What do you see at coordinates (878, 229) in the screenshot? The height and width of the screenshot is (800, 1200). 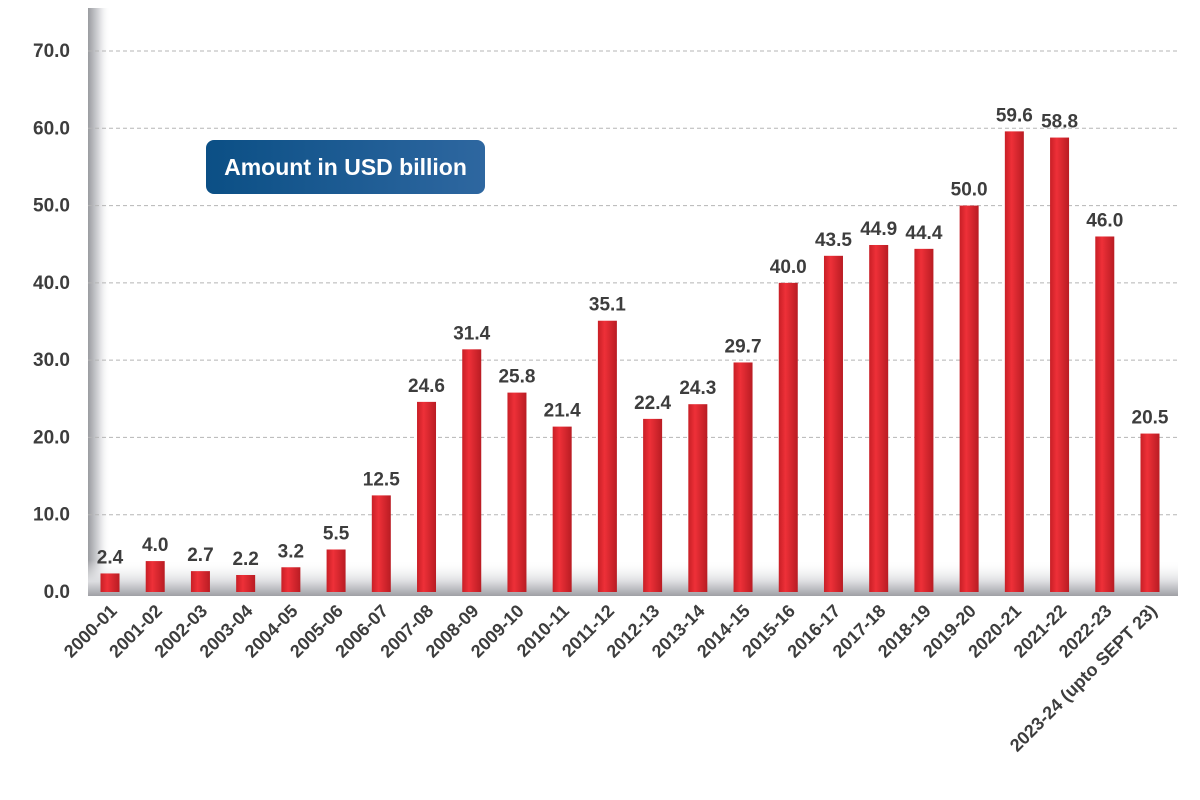 I see `data-label: 44.9` at bounding box center [878, 229].